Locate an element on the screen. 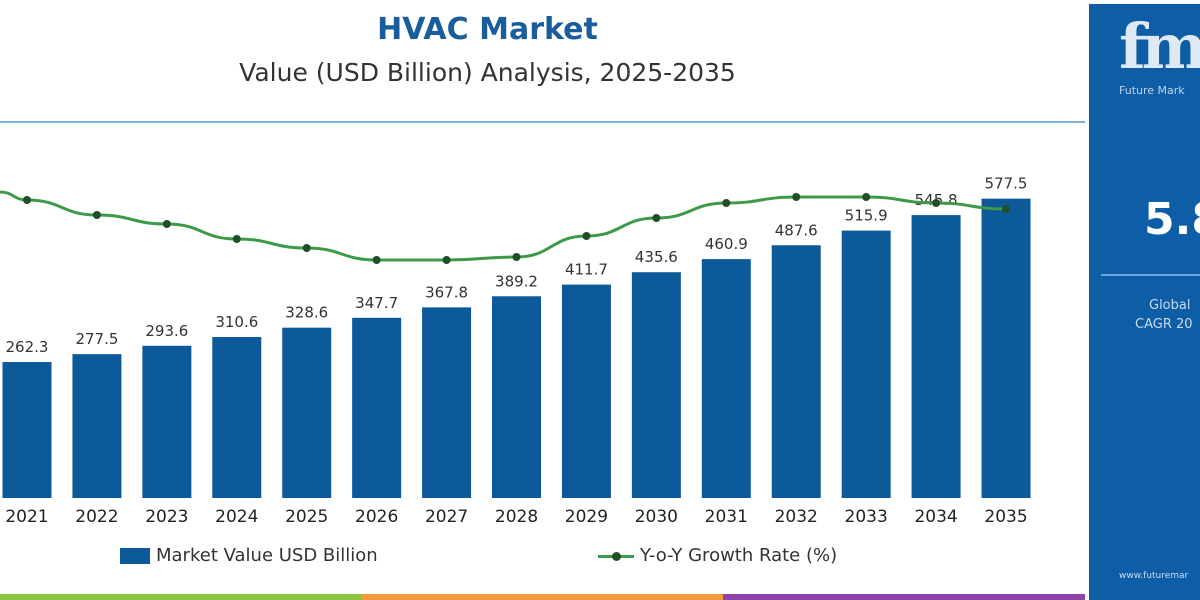  bar-2035 is located at coordinates (1006, 348).